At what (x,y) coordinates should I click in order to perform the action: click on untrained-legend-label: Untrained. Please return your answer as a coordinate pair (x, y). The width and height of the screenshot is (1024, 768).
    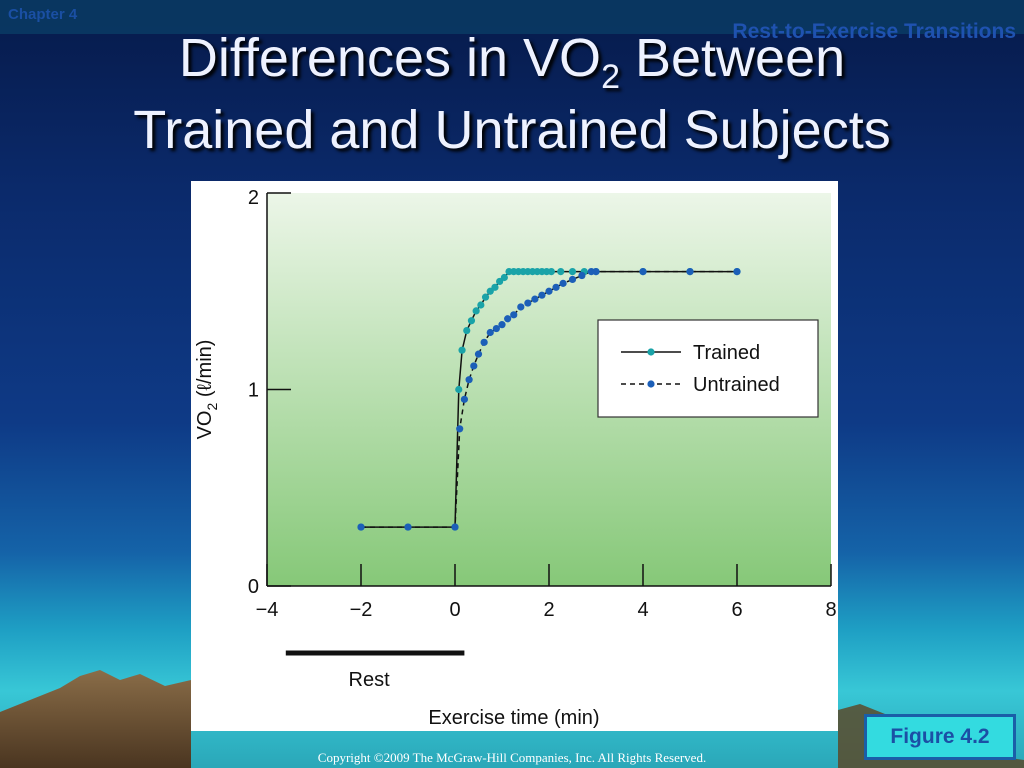
    Looking at the image, I should click on (736, 385).